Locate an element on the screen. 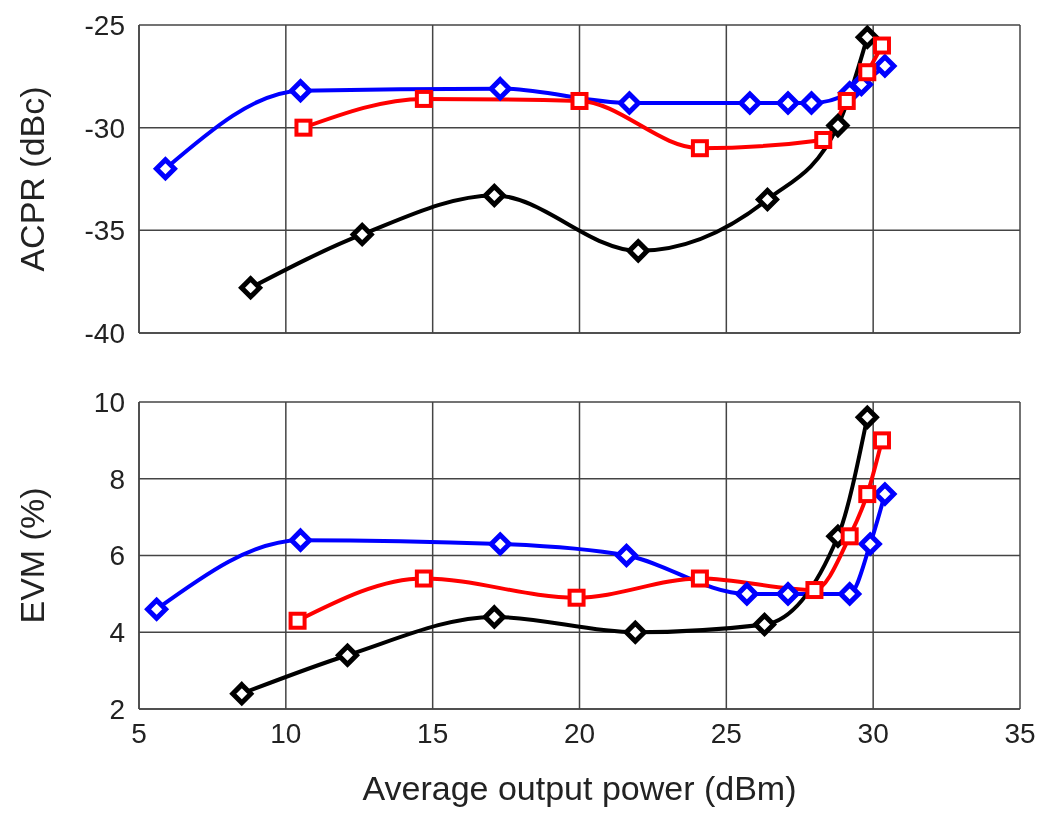  x-tick-label: 20 is located at coordinates (579, 733).